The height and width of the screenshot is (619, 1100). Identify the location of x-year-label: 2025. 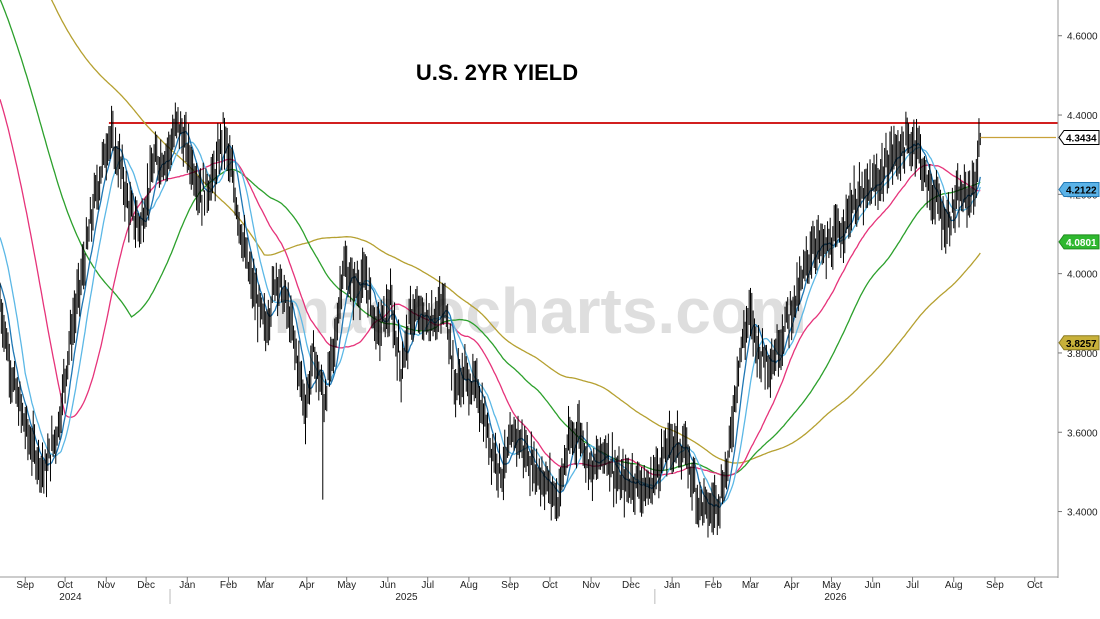
(406, 597).